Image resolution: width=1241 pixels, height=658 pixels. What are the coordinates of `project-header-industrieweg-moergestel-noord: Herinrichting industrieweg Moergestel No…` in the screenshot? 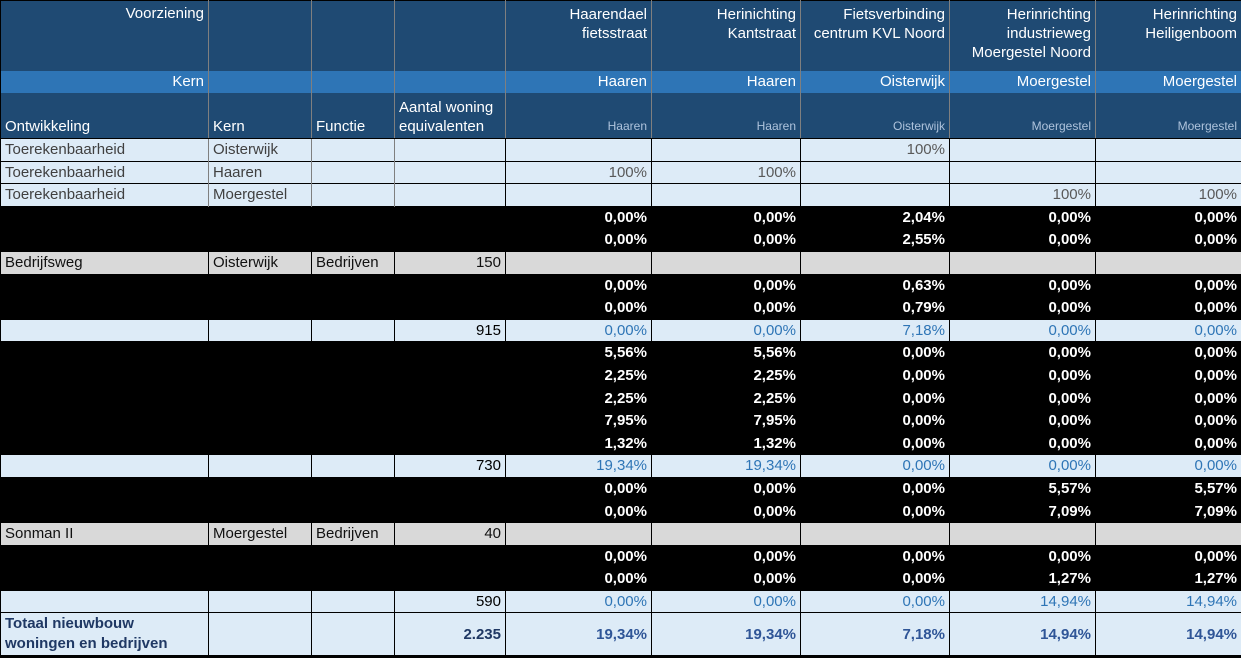 It's located at (1023, 36).